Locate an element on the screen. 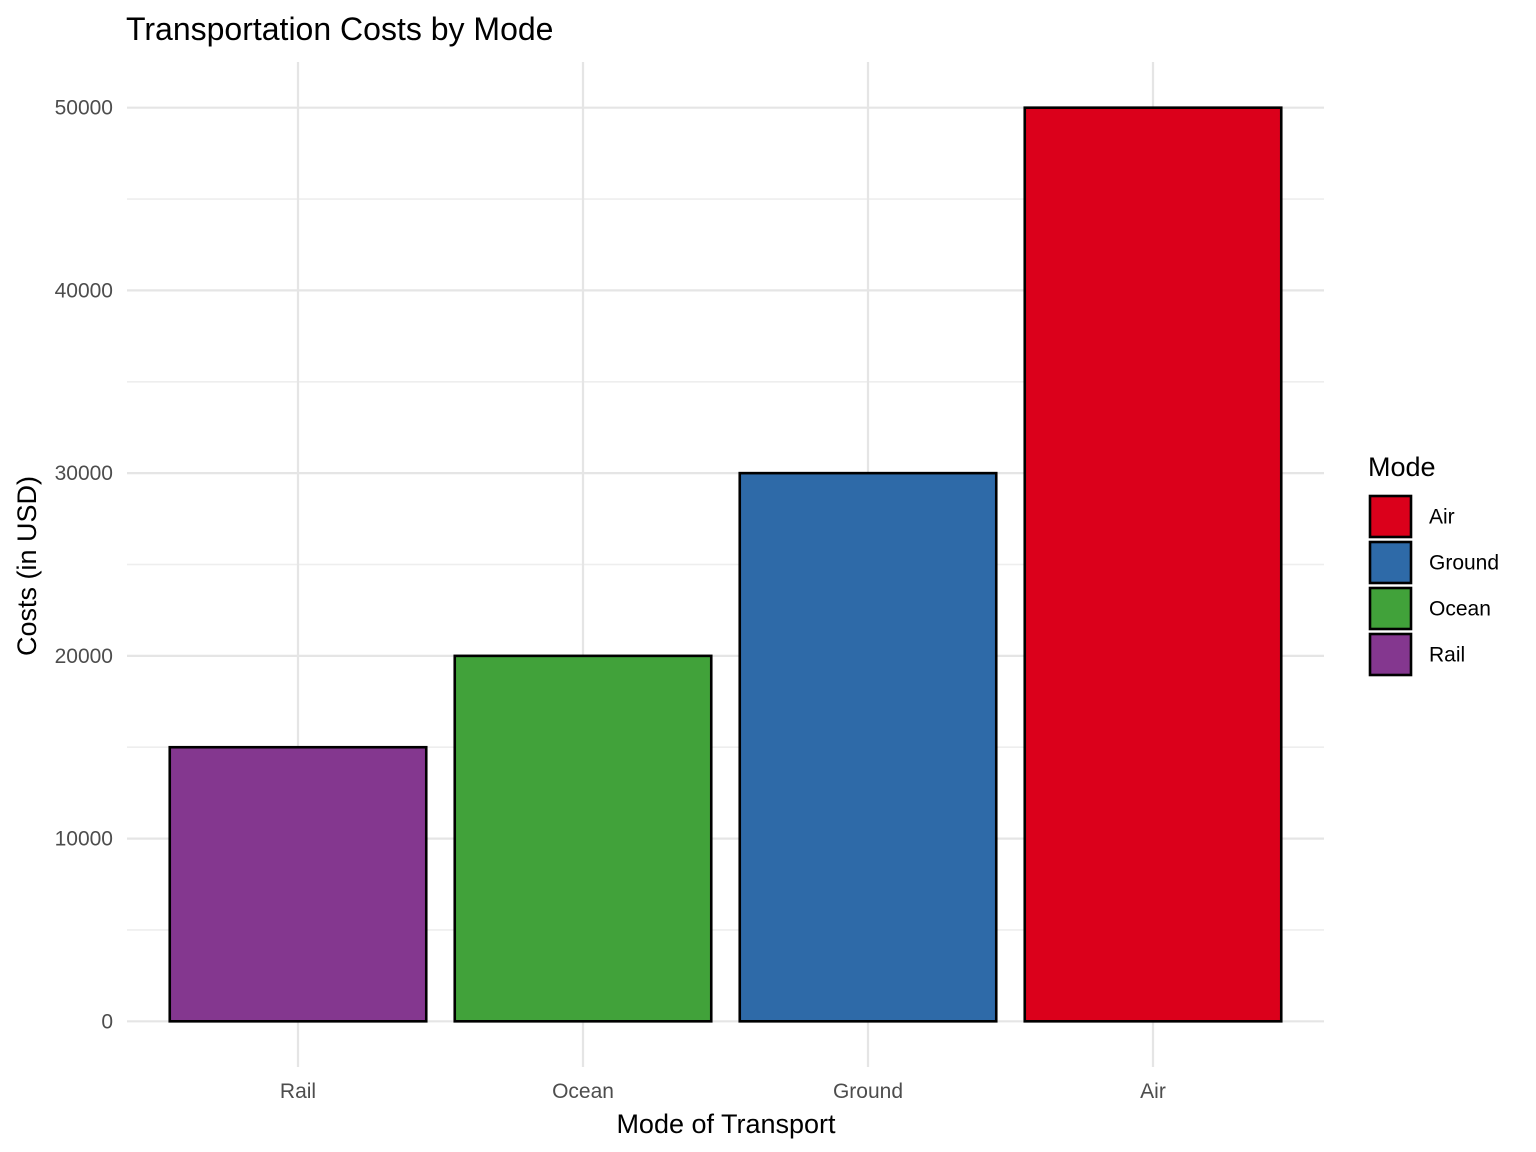 This screenshot has width=1536, height=1152. x-tick-label: Air is located at coordinates (1153, 1091).